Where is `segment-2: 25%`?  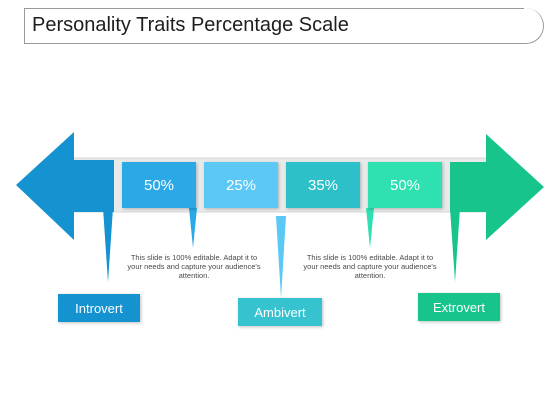
segment-2: 25% is located at coordinates (241, 185).